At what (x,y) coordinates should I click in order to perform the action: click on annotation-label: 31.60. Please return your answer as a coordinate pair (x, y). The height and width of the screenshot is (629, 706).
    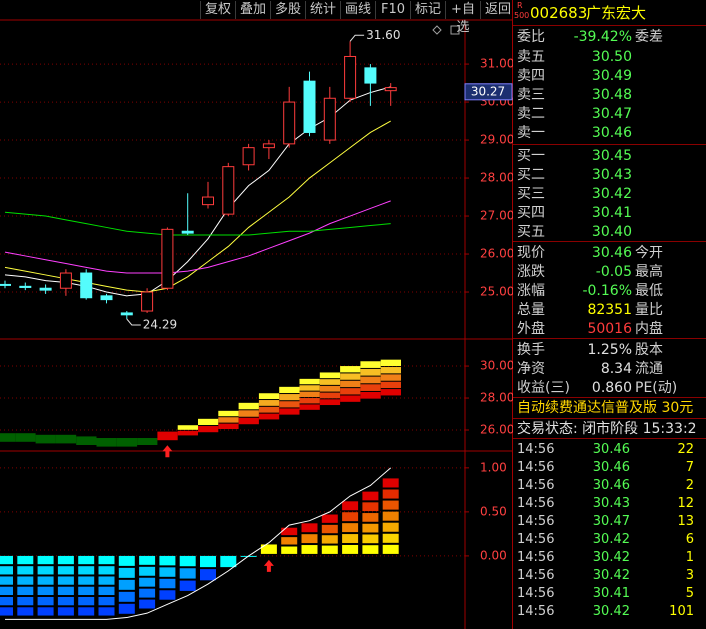
    Looking at the image, I should click on (383, 35).